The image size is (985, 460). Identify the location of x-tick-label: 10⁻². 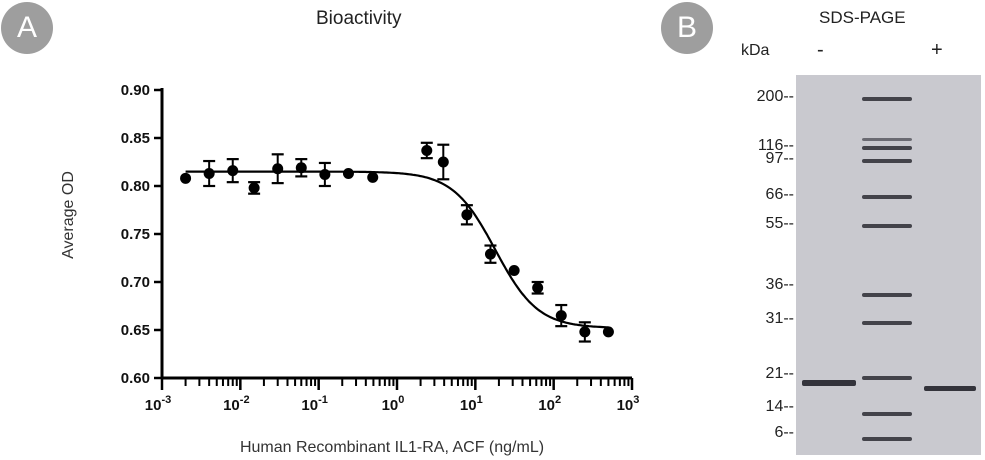
(236, 404).